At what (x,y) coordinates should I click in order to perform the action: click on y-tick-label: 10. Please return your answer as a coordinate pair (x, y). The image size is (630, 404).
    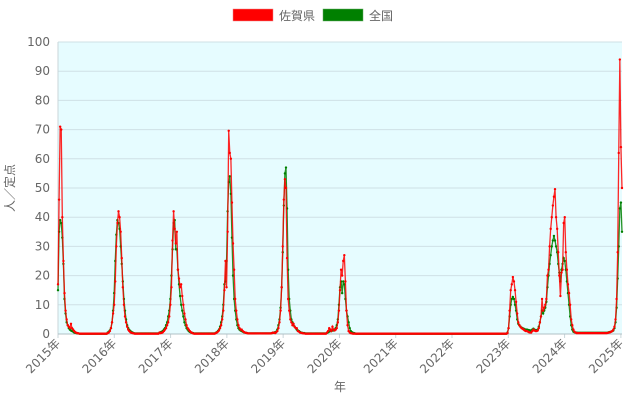
    Looking at the image, I should click on (42, 305).